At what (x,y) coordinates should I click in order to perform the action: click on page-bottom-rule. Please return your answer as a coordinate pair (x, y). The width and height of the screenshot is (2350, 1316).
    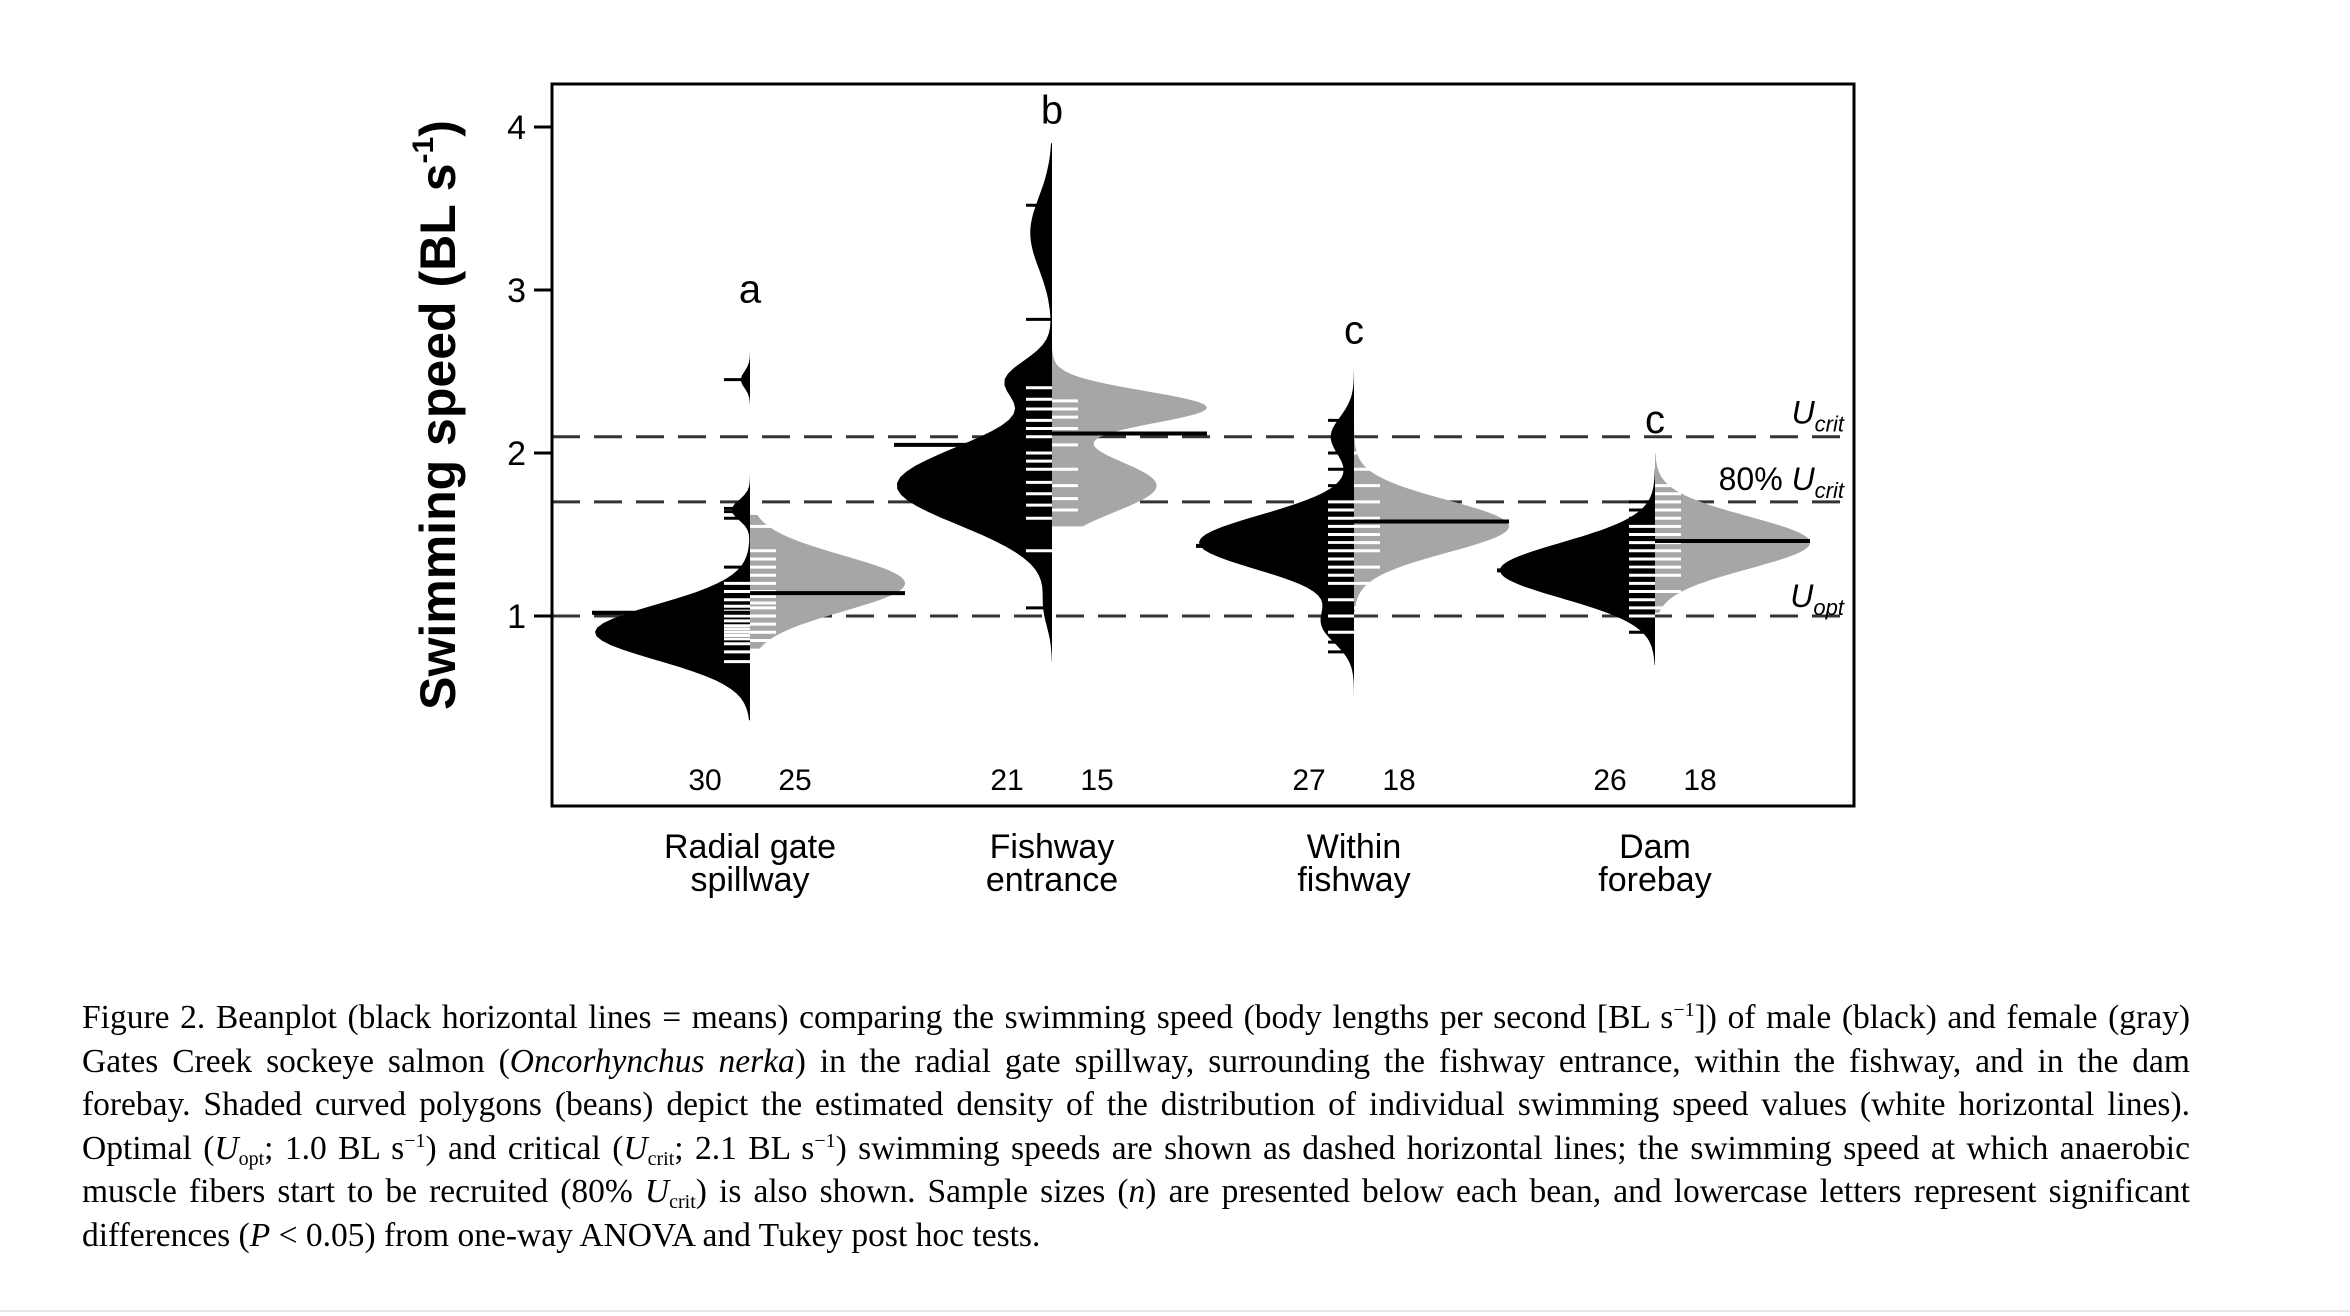
    Looking at the image, I should click on (1175, 1311).